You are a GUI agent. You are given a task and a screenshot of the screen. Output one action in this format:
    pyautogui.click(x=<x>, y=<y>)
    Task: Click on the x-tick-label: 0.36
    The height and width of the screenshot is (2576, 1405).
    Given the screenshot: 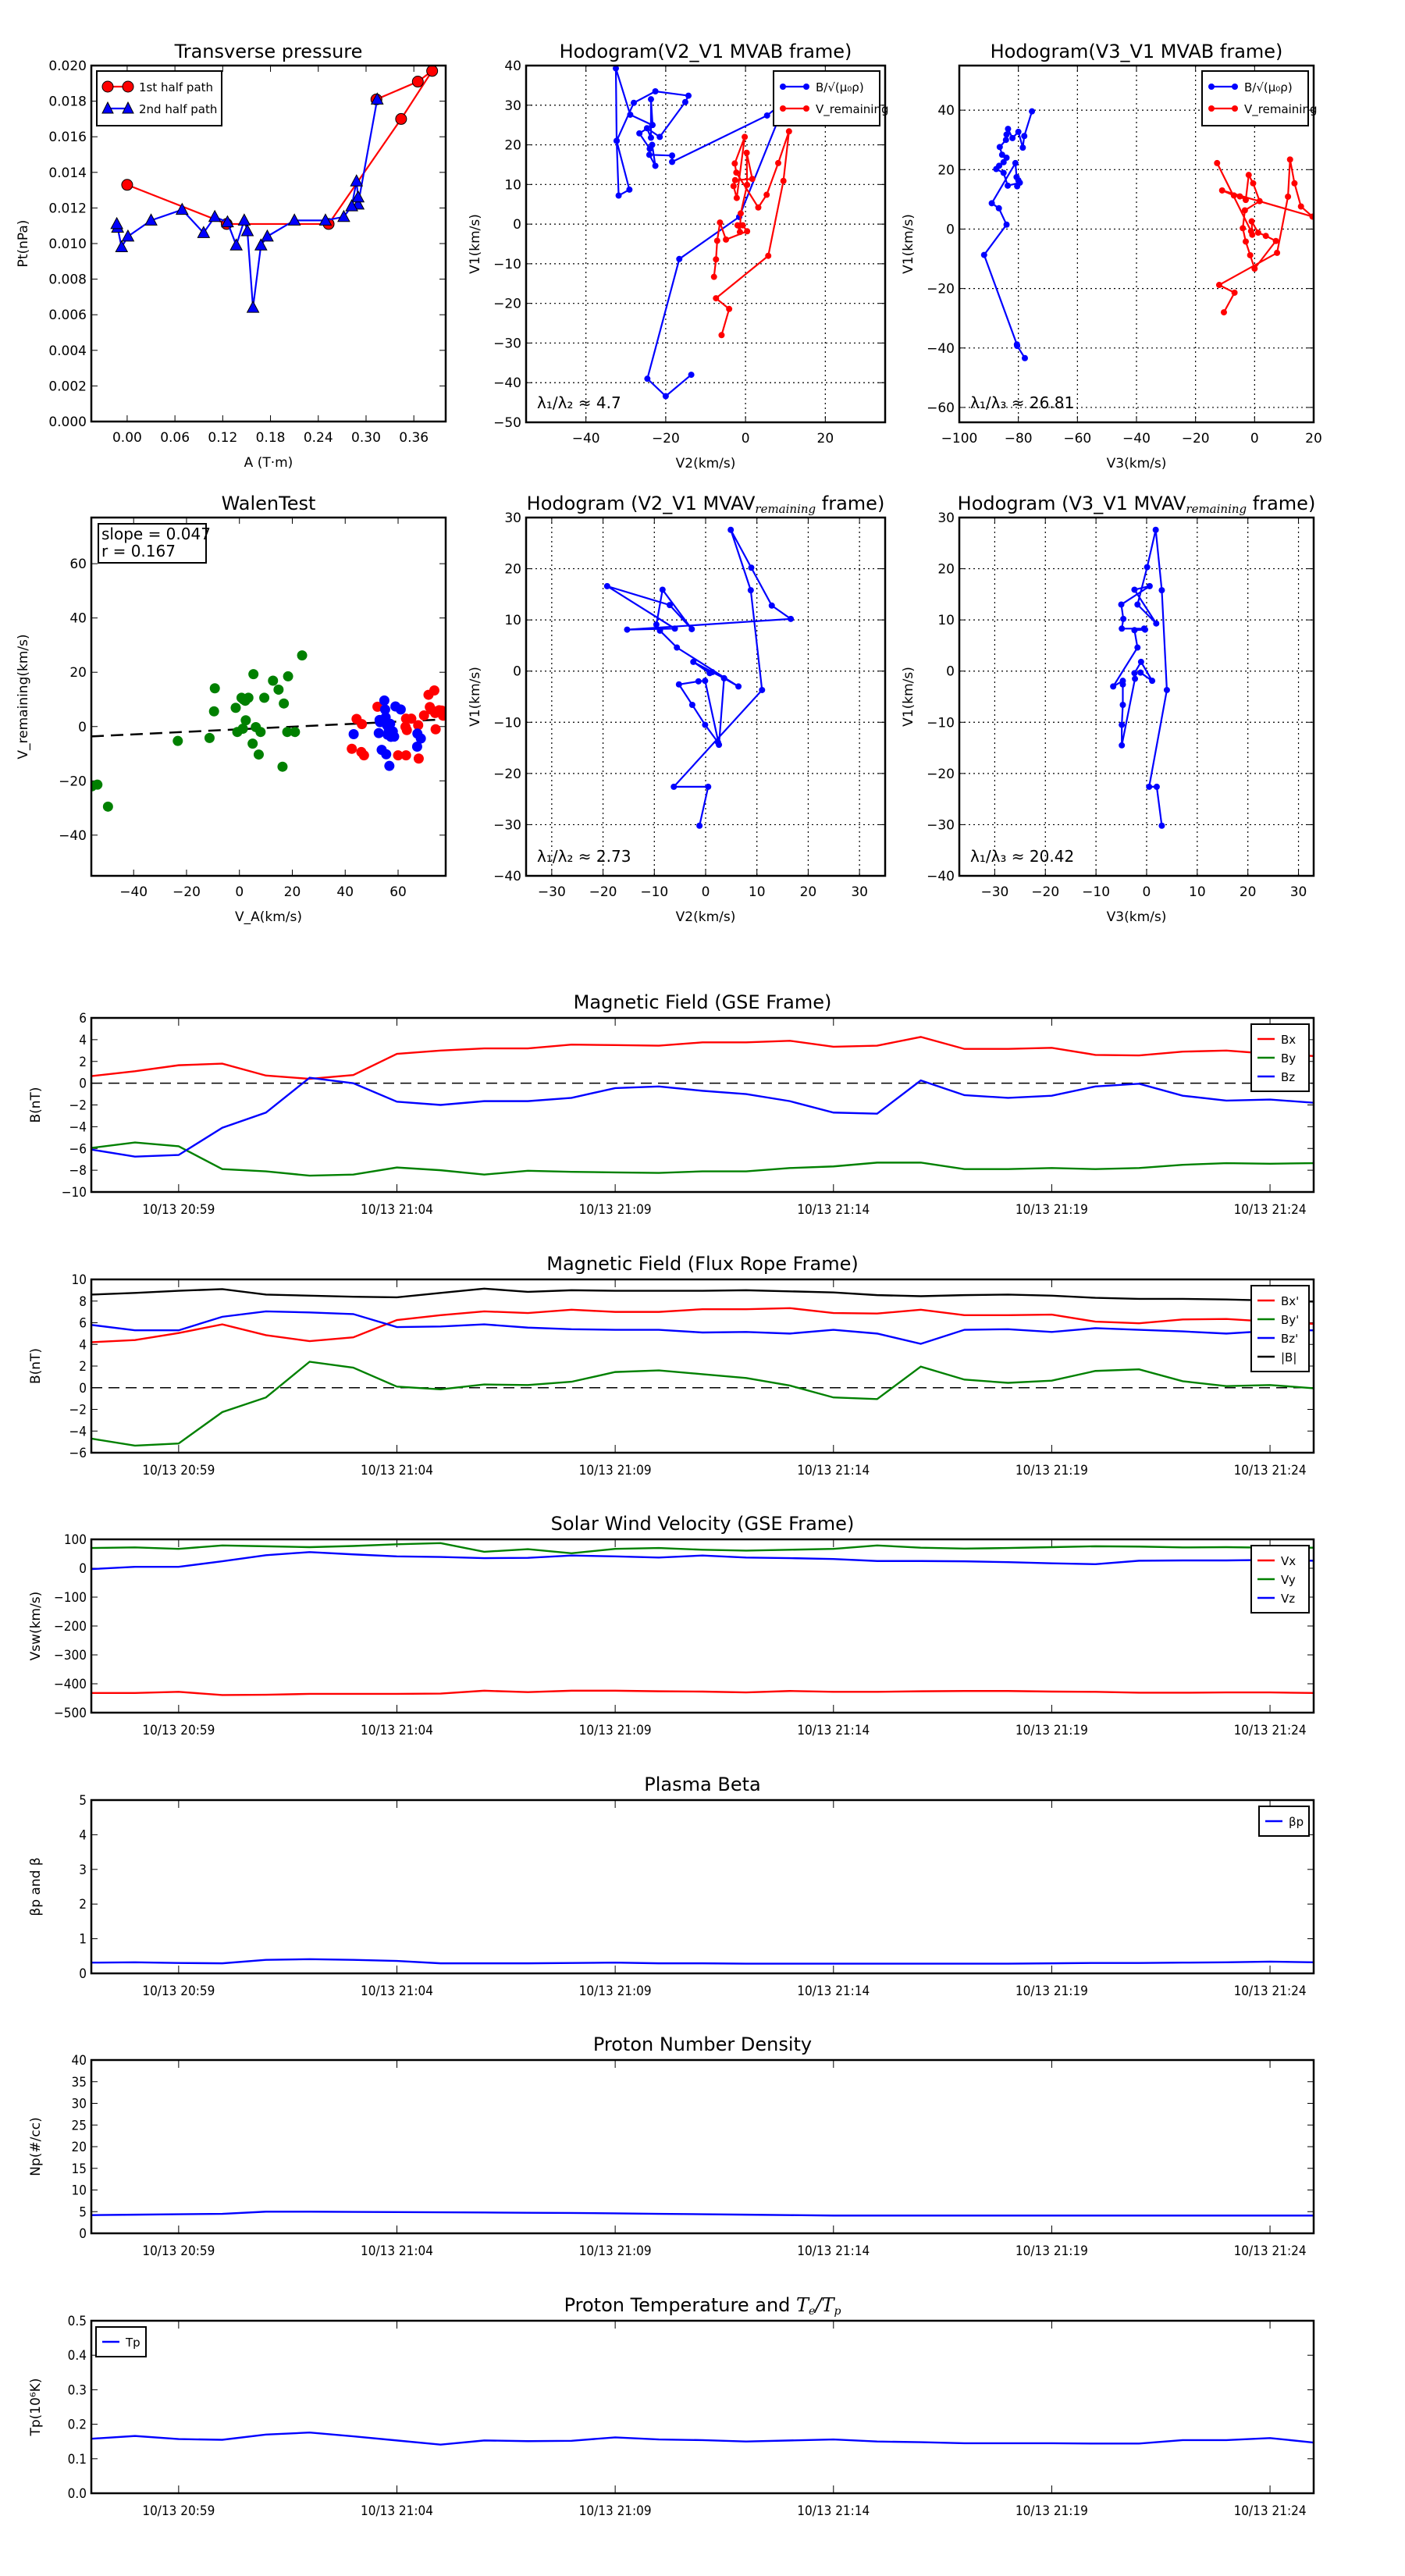 What is the action you would take?
    pyautogui.click(x=414, y=438)
    